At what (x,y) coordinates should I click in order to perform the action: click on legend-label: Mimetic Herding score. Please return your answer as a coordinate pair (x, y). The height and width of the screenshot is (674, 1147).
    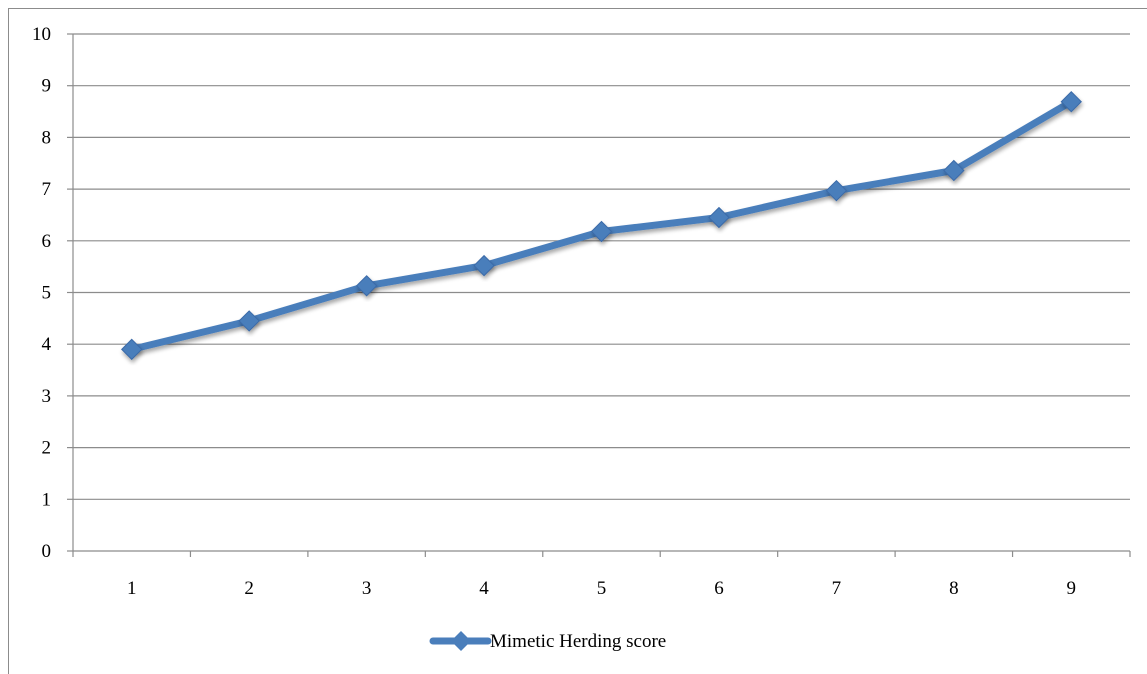
    Looking at the image, I should click on (578, 641).